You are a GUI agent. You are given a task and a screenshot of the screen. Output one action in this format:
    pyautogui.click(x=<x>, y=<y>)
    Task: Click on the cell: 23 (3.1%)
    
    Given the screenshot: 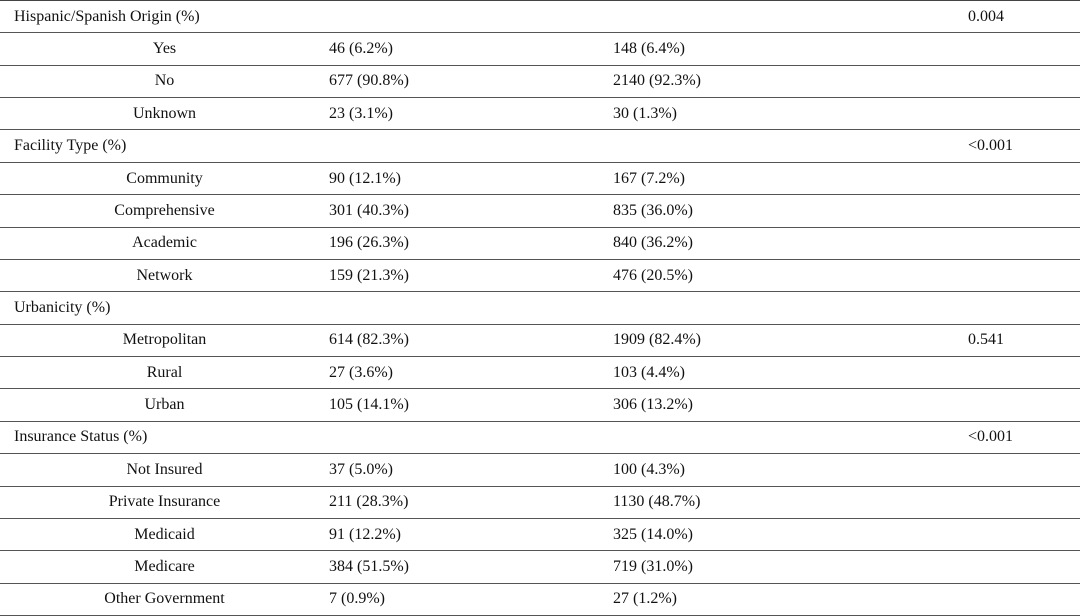 What is the action you would take?
    pyautogui.click(x=361, y=113)
    